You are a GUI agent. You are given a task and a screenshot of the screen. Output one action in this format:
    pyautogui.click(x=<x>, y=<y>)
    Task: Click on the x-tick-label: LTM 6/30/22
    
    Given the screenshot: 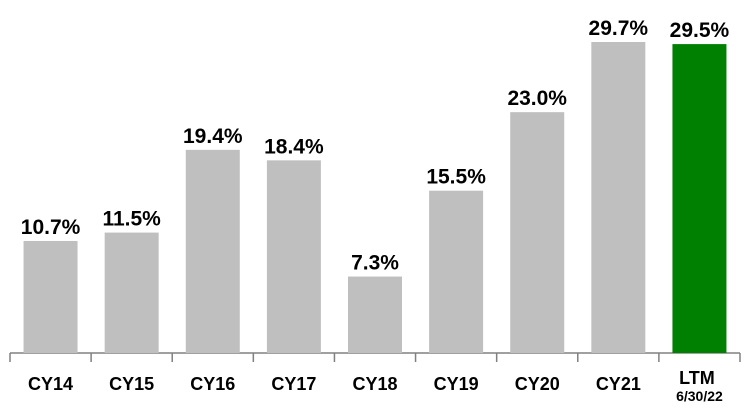 What is the action you would take?
    pyautogui.click(x=699, y=386)
    